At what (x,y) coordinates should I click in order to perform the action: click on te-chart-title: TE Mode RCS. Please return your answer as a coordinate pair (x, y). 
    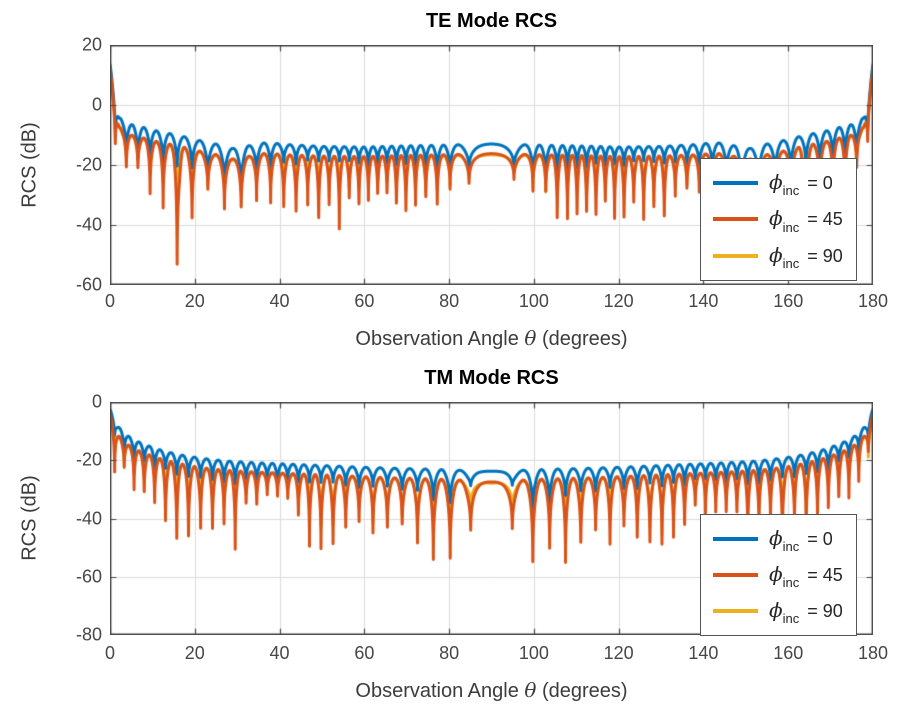
    Looking at the image, I should click on (491, 21).